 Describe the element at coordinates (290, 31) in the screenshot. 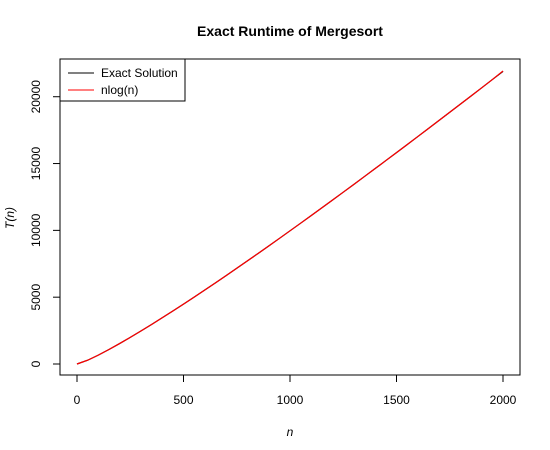

I see `chart-title: Exact Runtime of Mergesort` at that location.